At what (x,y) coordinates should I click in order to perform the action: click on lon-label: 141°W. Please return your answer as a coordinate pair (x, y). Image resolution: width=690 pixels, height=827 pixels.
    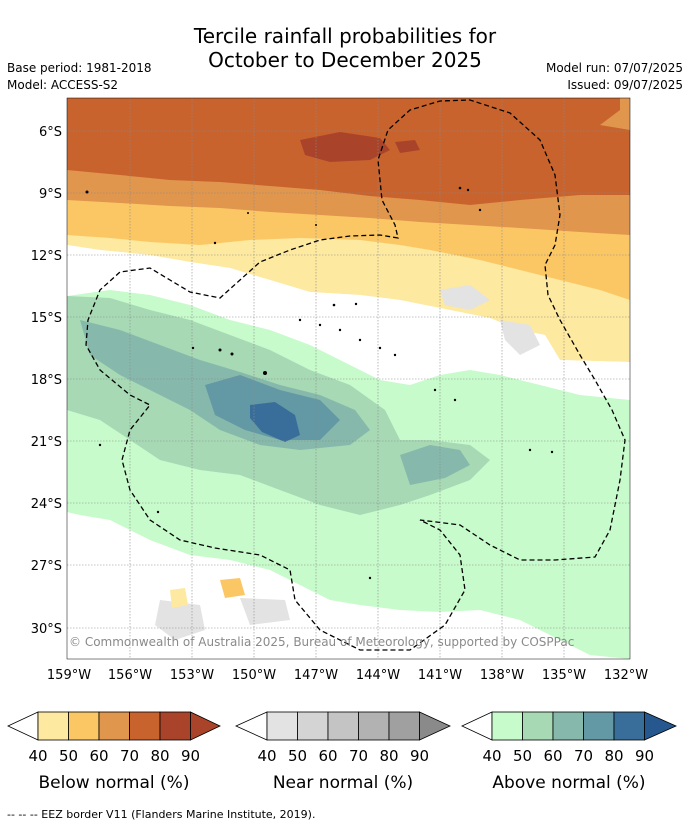
    Looking at the image, I should click on (440, 675).